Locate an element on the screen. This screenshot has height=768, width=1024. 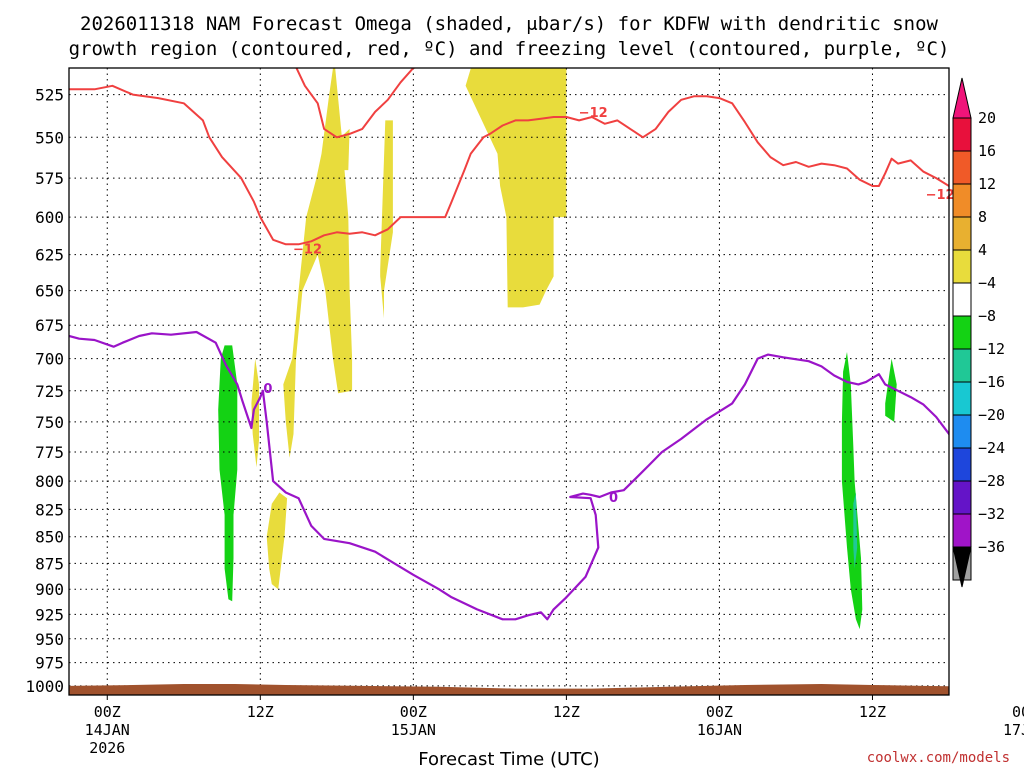
x-tick-year-0: 2026 is located at coordinates (107, 748).